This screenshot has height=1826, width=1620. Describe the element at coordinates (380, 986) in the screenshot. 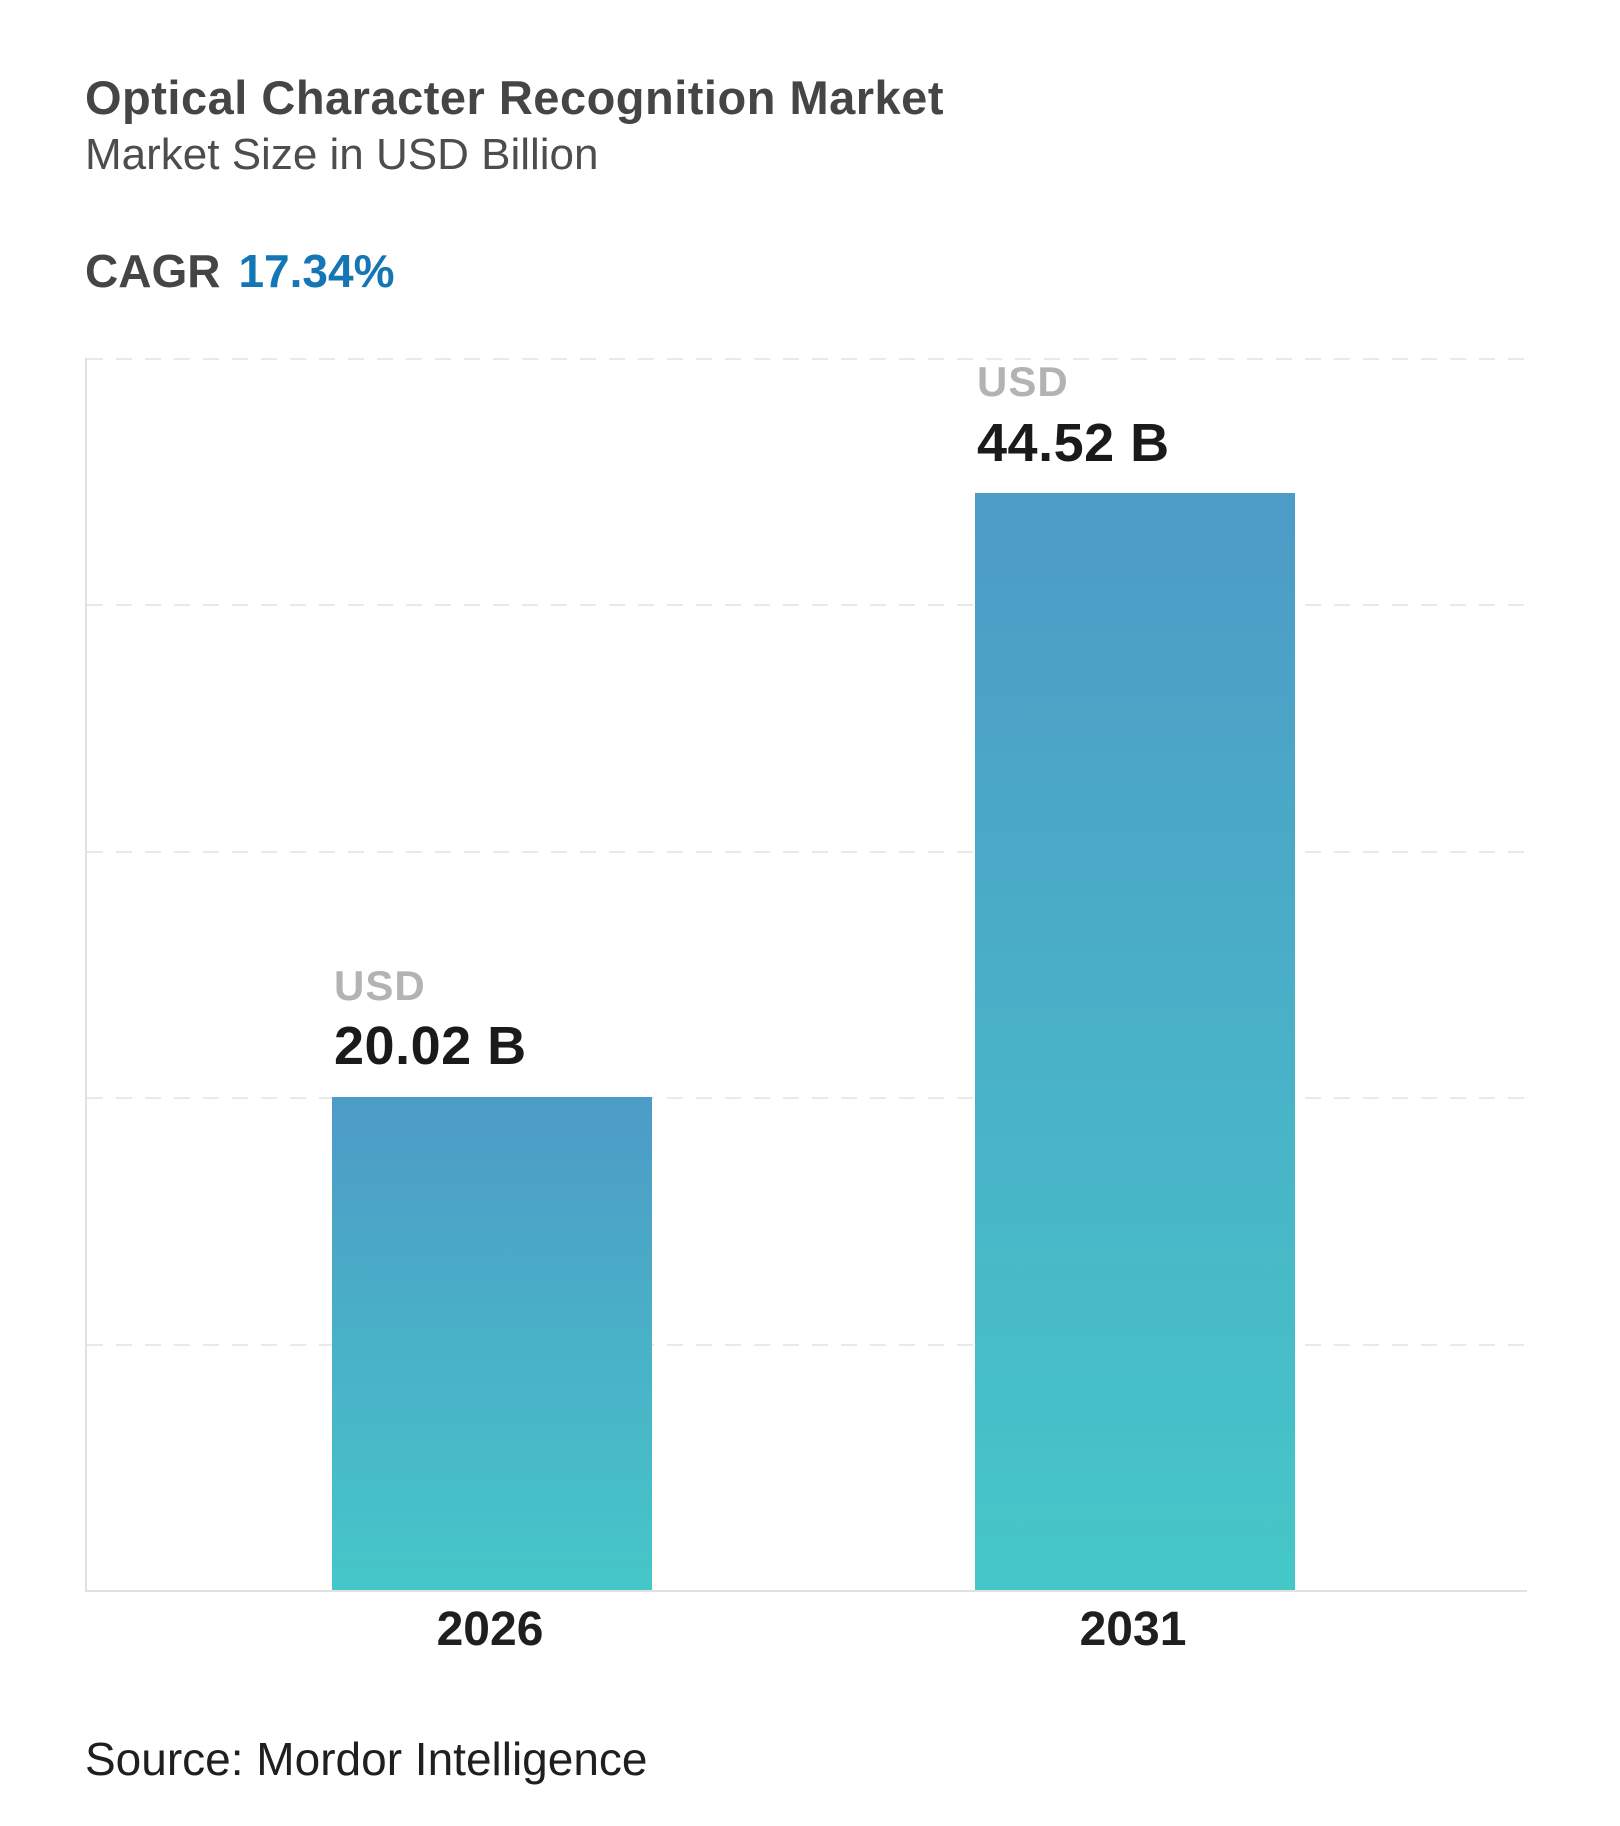

I see `bar-2026-currency-label: USD` at that location.